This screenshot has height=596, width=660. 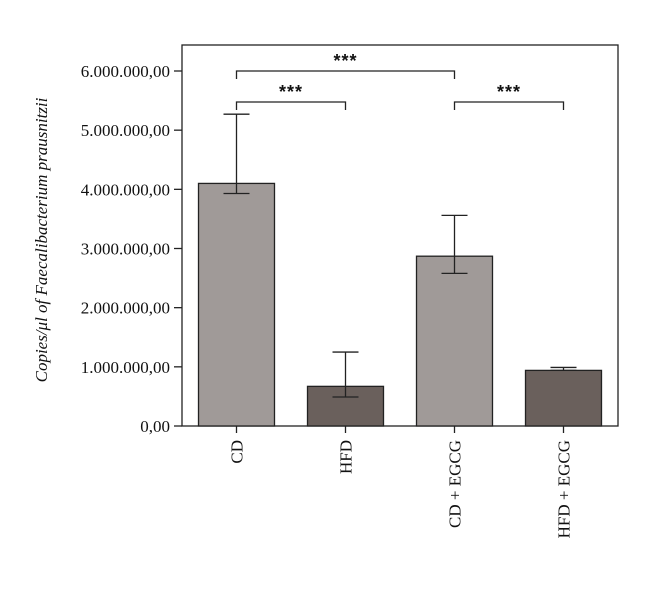 I want to click on x-tick-label: HFD + EGCG, so click(x=564, y=489).